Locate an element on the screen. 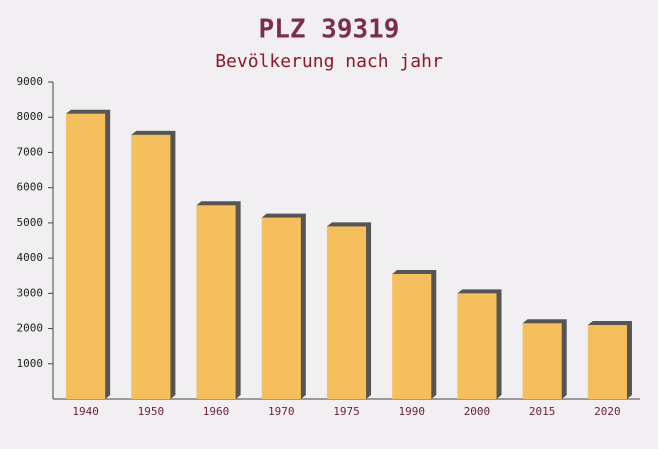 Image resolution: width=658 pixels, height=449 pixels. y-tick-label: 7000 is located at coordinates (30, 151).